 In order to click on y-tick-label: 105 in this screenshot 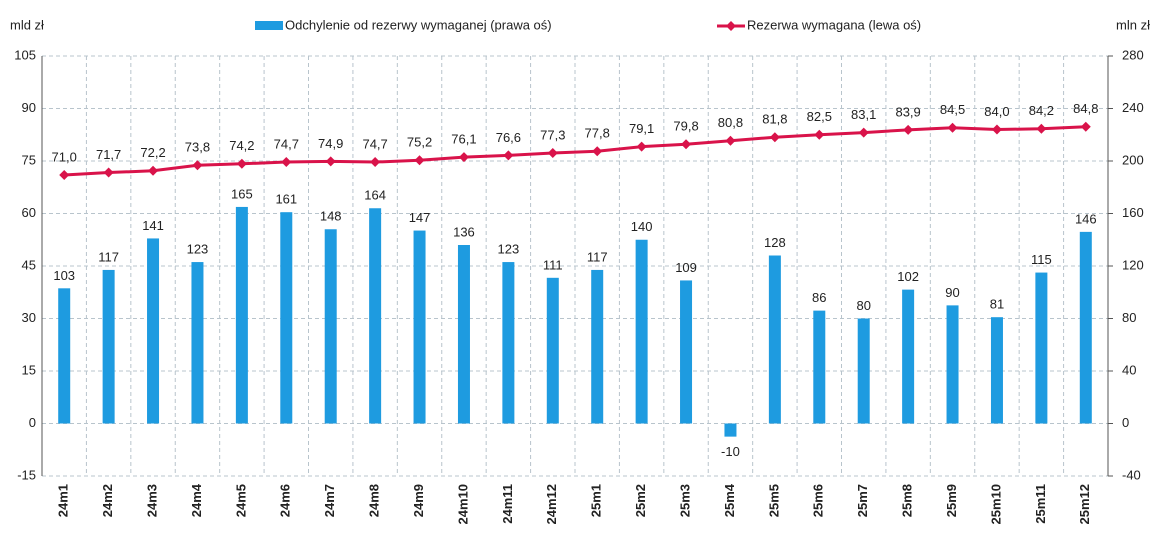, I will do `click(25, 54)`.